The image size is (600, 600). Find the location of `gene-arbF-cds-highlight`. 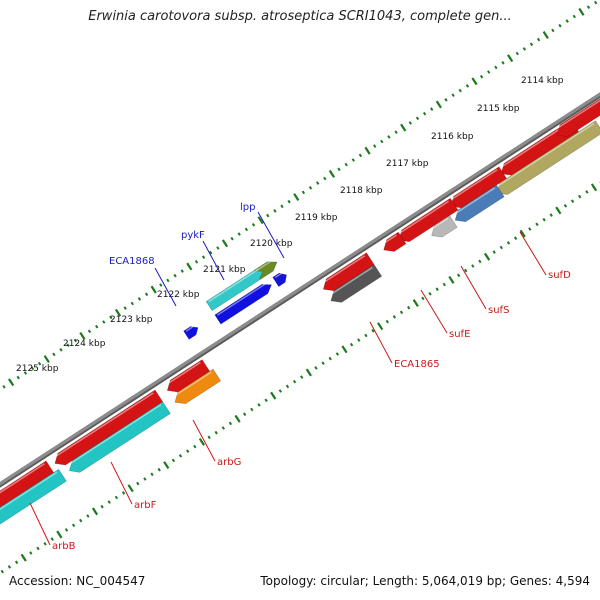

gene-arbF-cds-highlight is located at coordinates (103, 425).